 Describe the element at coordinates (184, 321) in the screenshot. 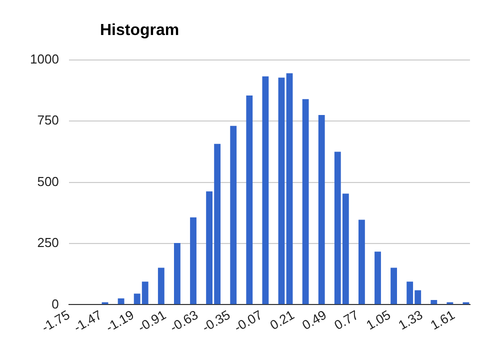

I see `x-tick-label: -0.63` at that location.